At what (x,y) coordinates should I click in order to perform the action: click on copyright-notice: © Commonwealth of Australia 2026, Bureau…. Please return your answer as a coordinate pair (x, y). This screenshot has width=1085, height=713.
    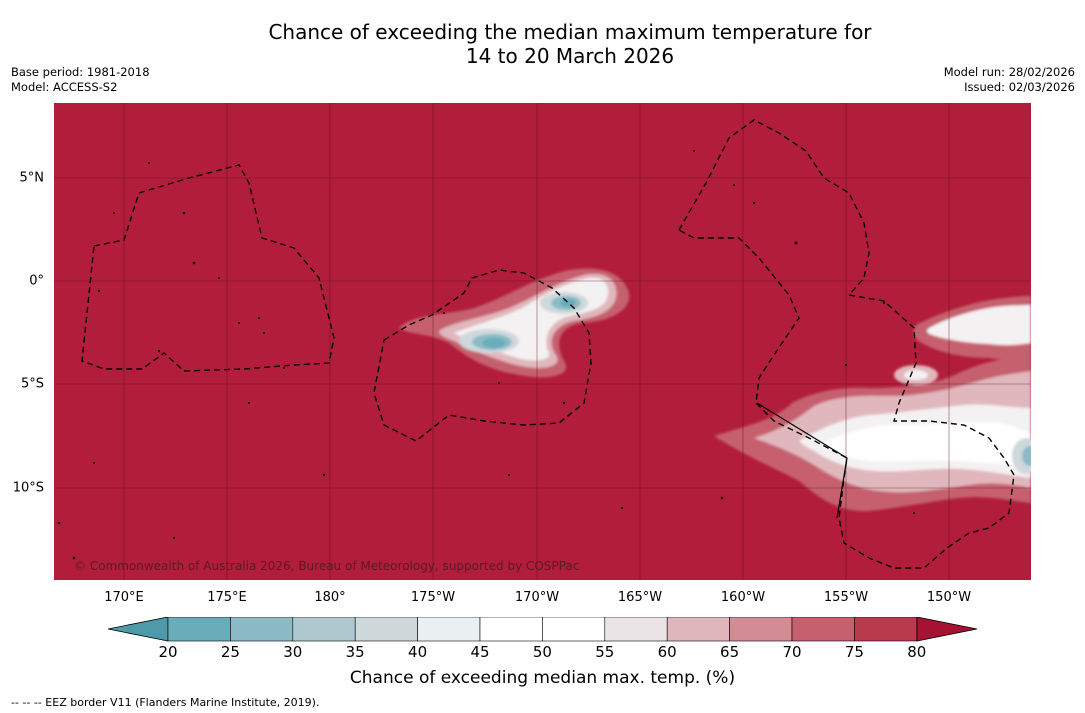
    Looking at the image, I should click on (327, 566).